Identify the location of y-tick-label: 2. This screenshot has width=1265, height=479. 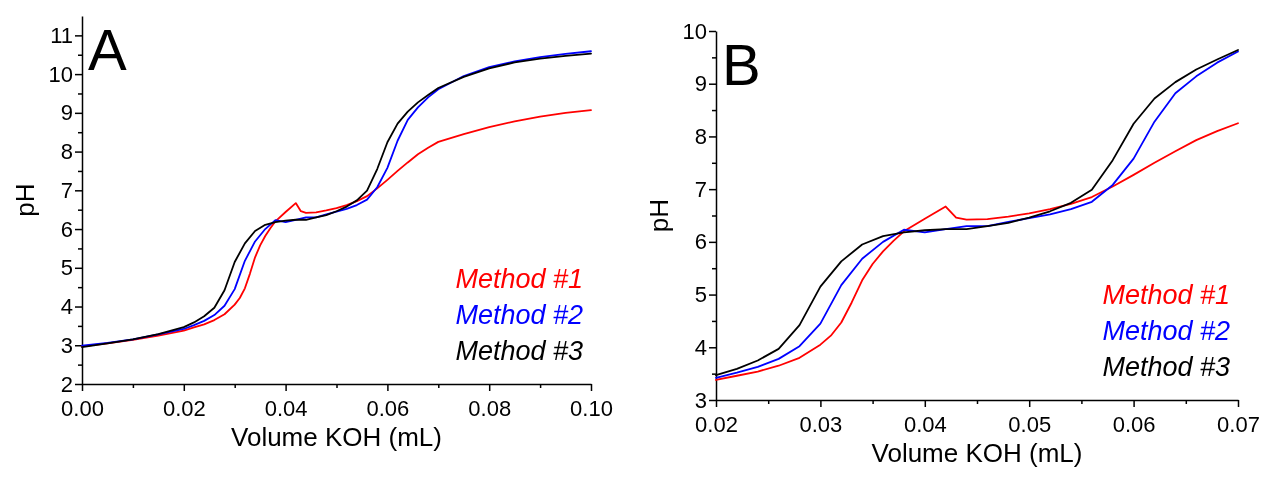
(66, 384).